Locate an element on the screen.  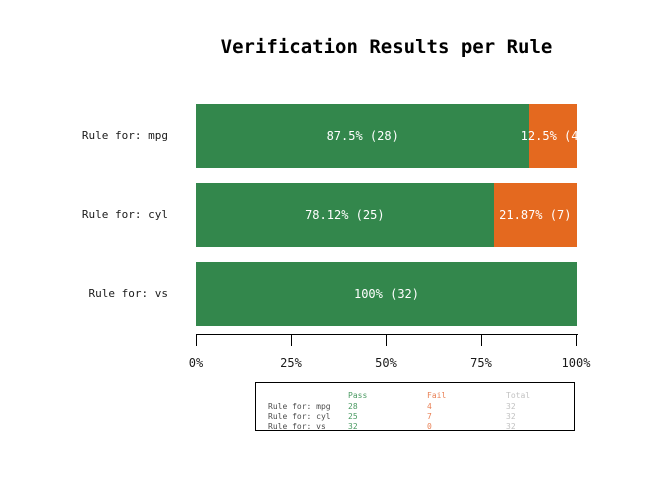
bar-vs-pass-label: 100% (32) is located at coordinates (386, 294).